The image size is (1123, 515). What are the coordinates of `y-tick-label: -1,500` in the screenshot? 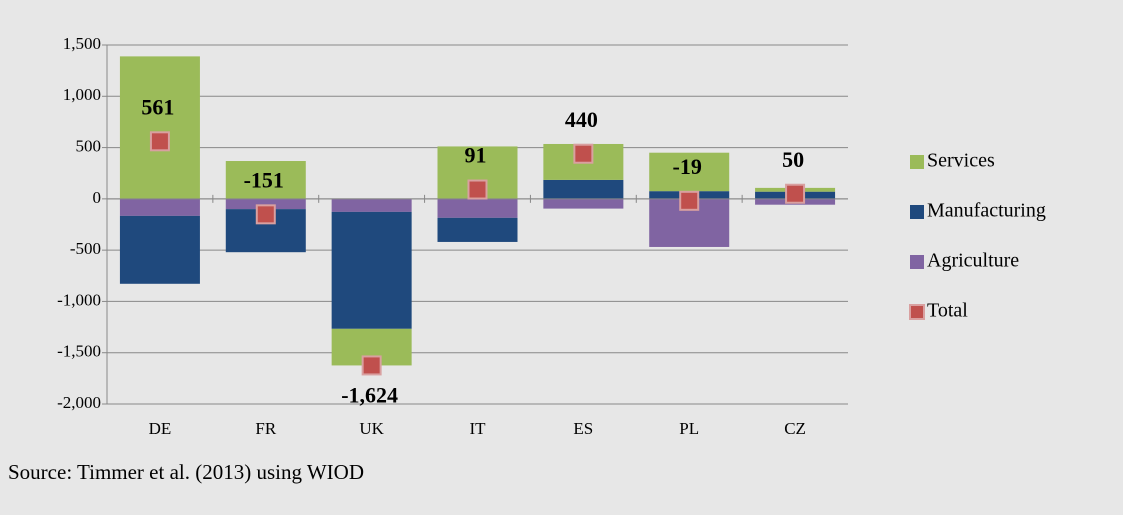 It's located at (79, 351).